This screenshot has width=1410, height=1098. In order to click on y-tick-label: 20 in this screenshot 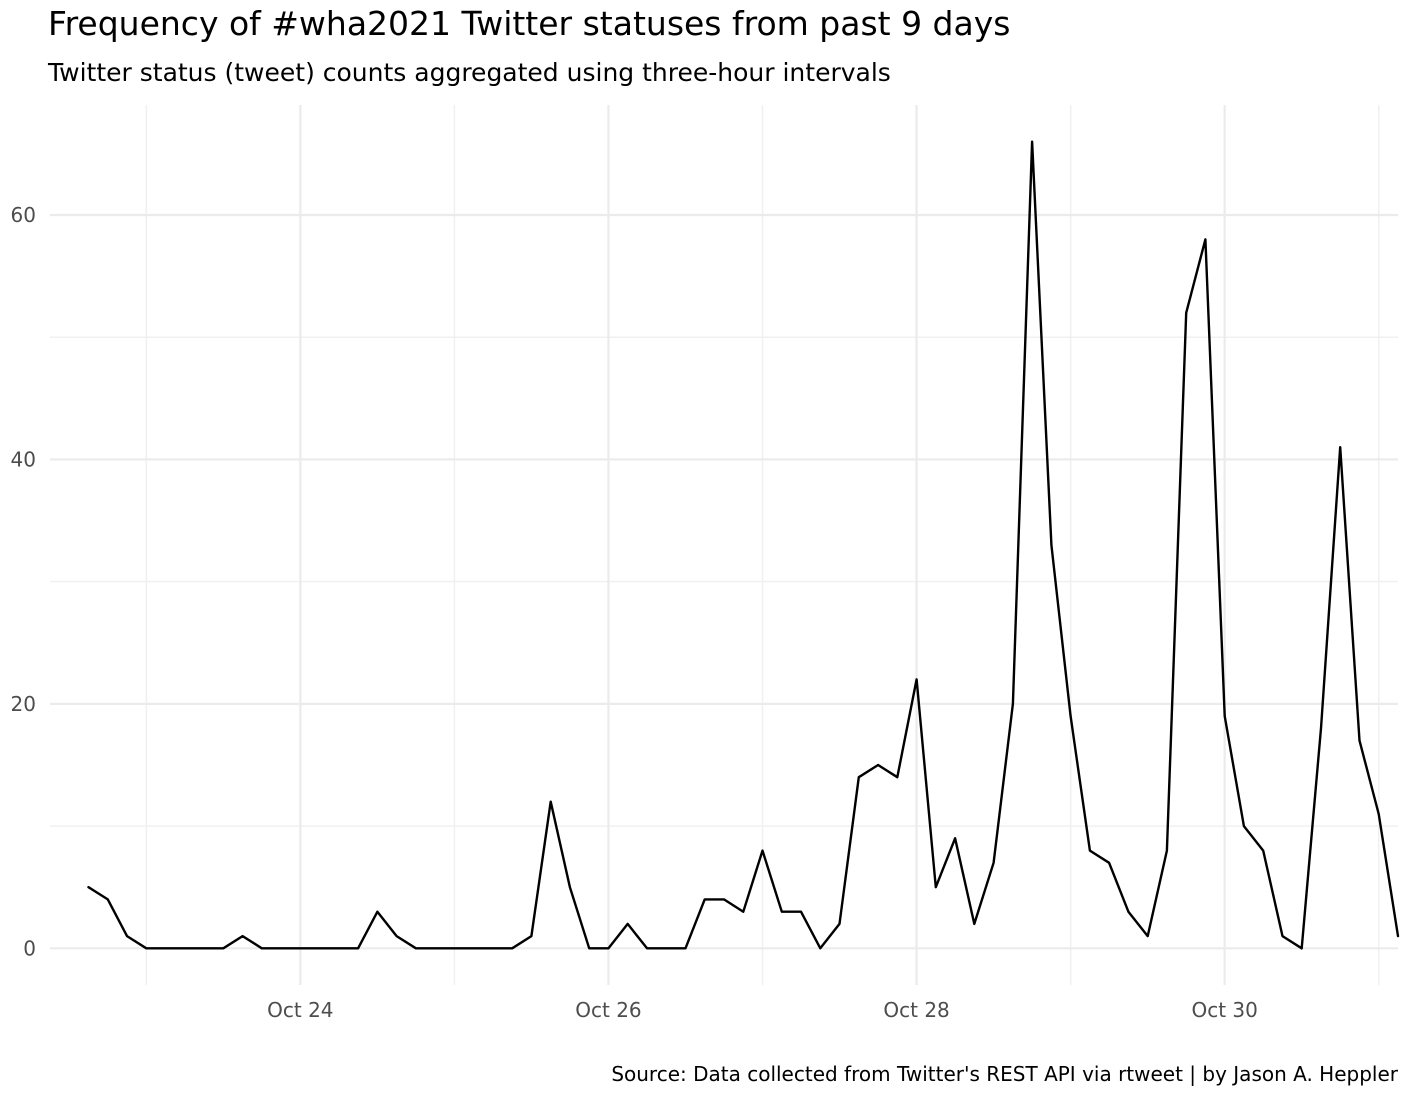, I will do `click(23, 704)`.